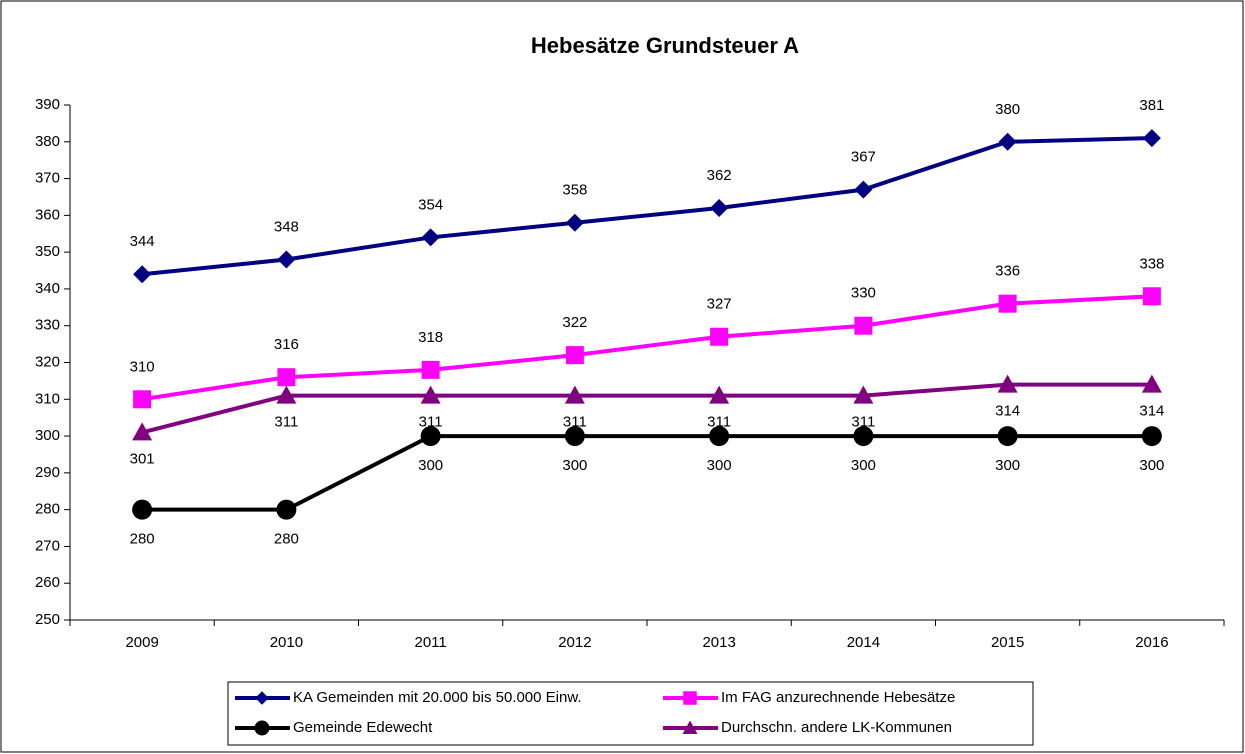 The width and height of the screenshot is (1245, 754). Describe the element at coordinates (430, 642) in the screenshot. I see `x-tick-label: 2011` at that location.